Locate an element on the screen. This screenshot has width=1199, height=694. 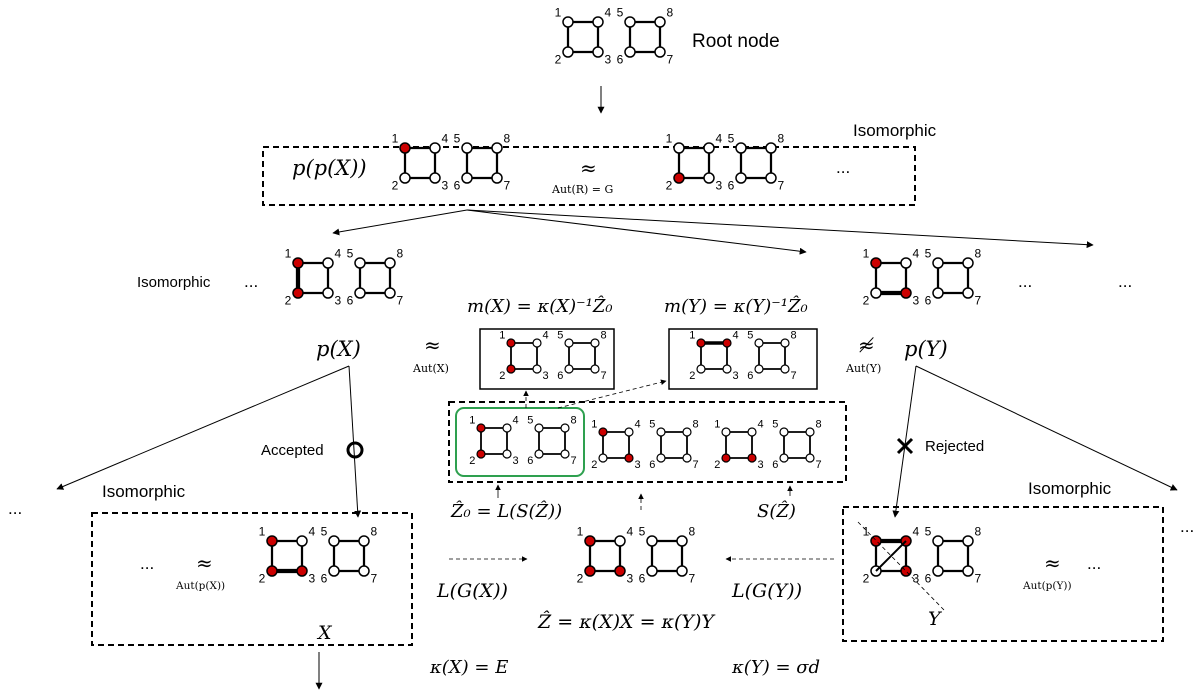
my-box is located at coordinates (743, 359).